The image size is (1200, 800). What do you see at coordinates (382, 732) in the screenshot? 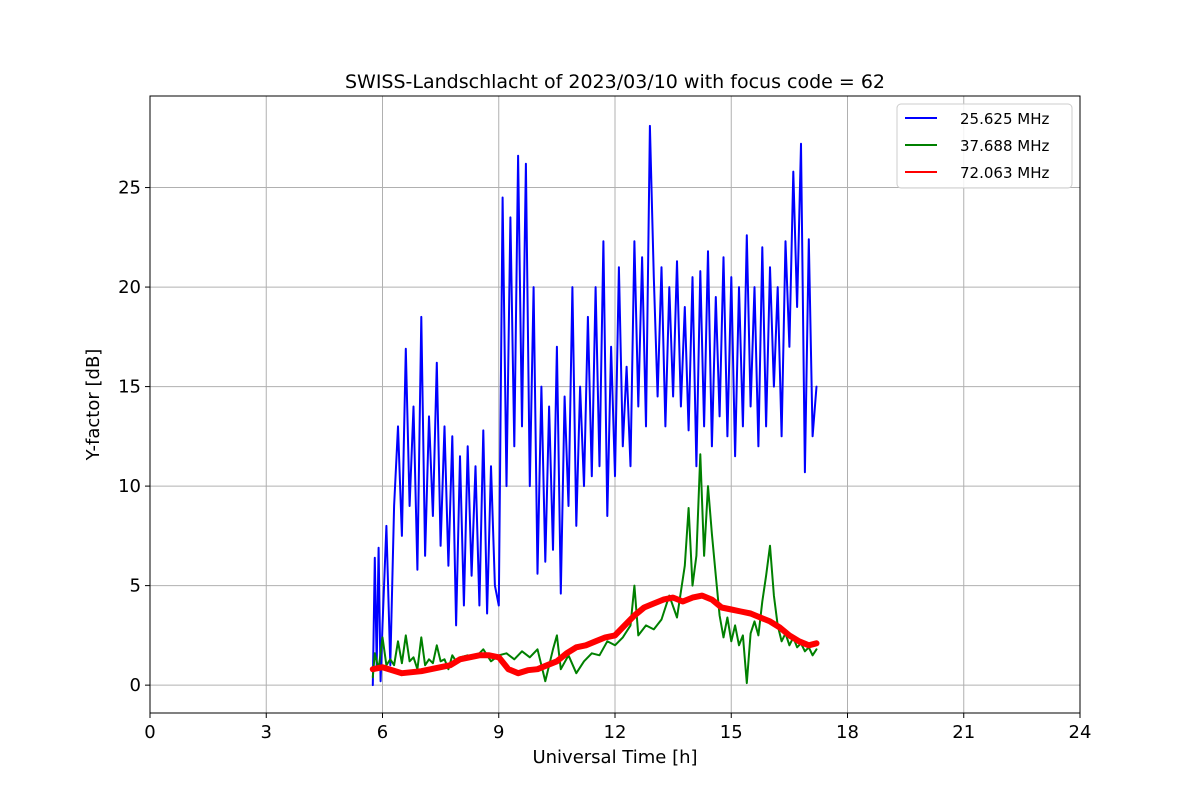
I see `x-tick-label: 6` at bounding box center [382, 732].